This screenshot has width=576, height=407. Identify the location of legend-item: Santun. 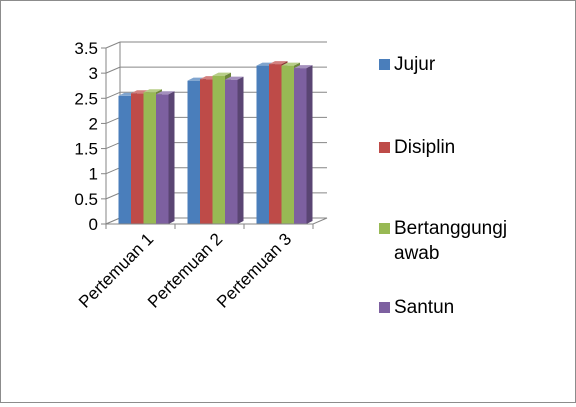
(416, 307).